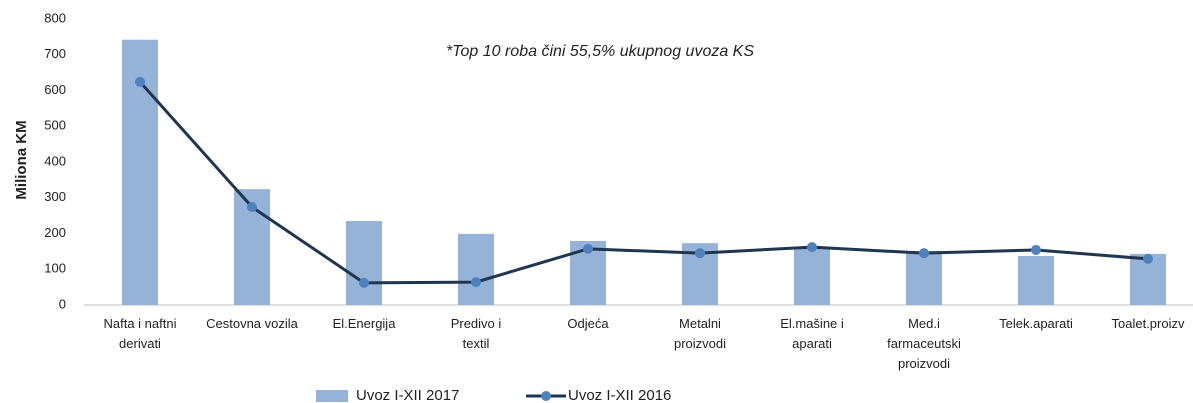  Describe the element at coordinates (546, 396) in the screenshot. I see `legend-marker` at that location.